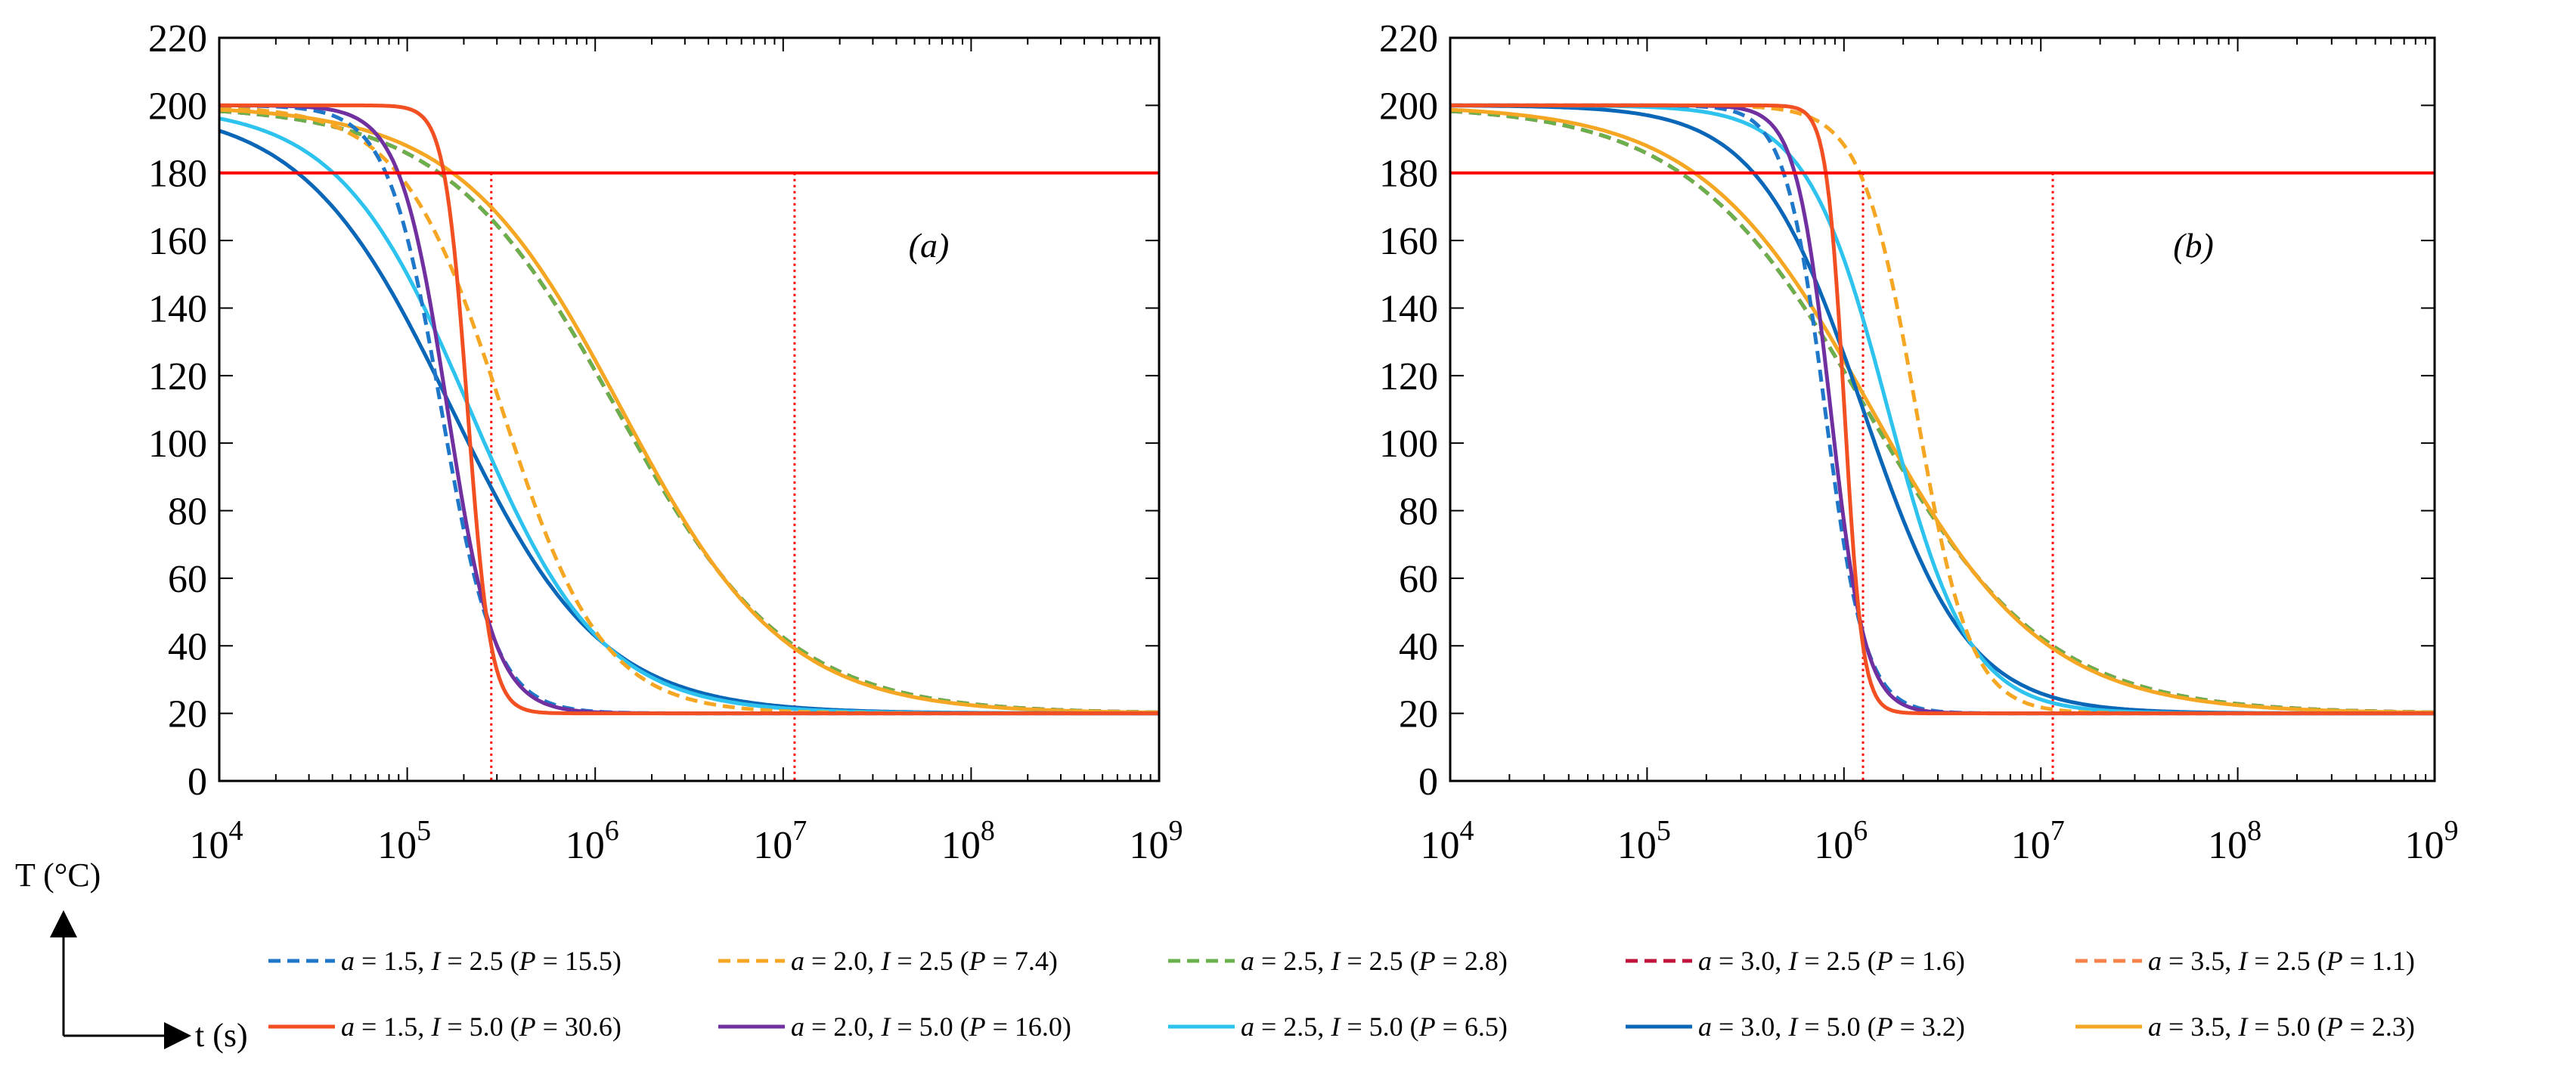 This screenshot has width=2576, height=1072. Describe the element at coordinates (2281, 961) in the screenshot. I see `legend-label: a = 3.5, I = 2.5 (P = 1.1)` at that location.